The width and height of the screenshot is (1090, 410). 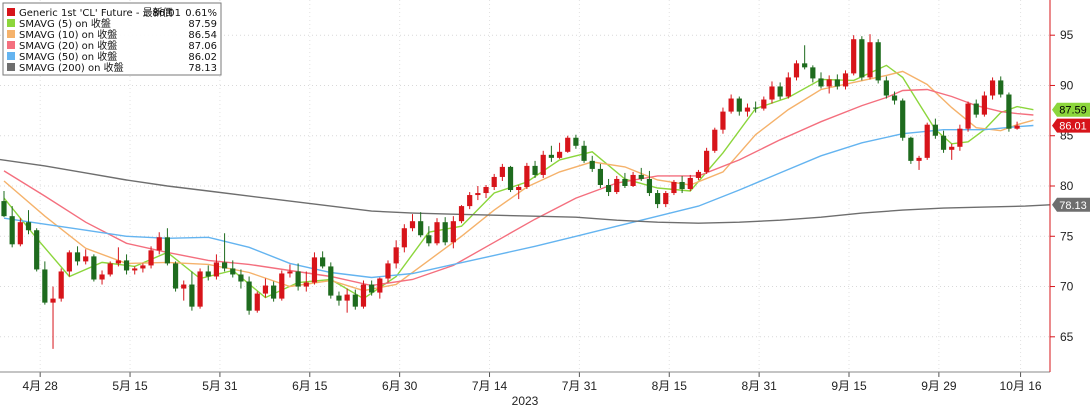 What do you see at coordinates (71, 67) in the screenshot?
I see `legend-label: SMAVG (200) on 收盤` at bounding box center [71, 67].